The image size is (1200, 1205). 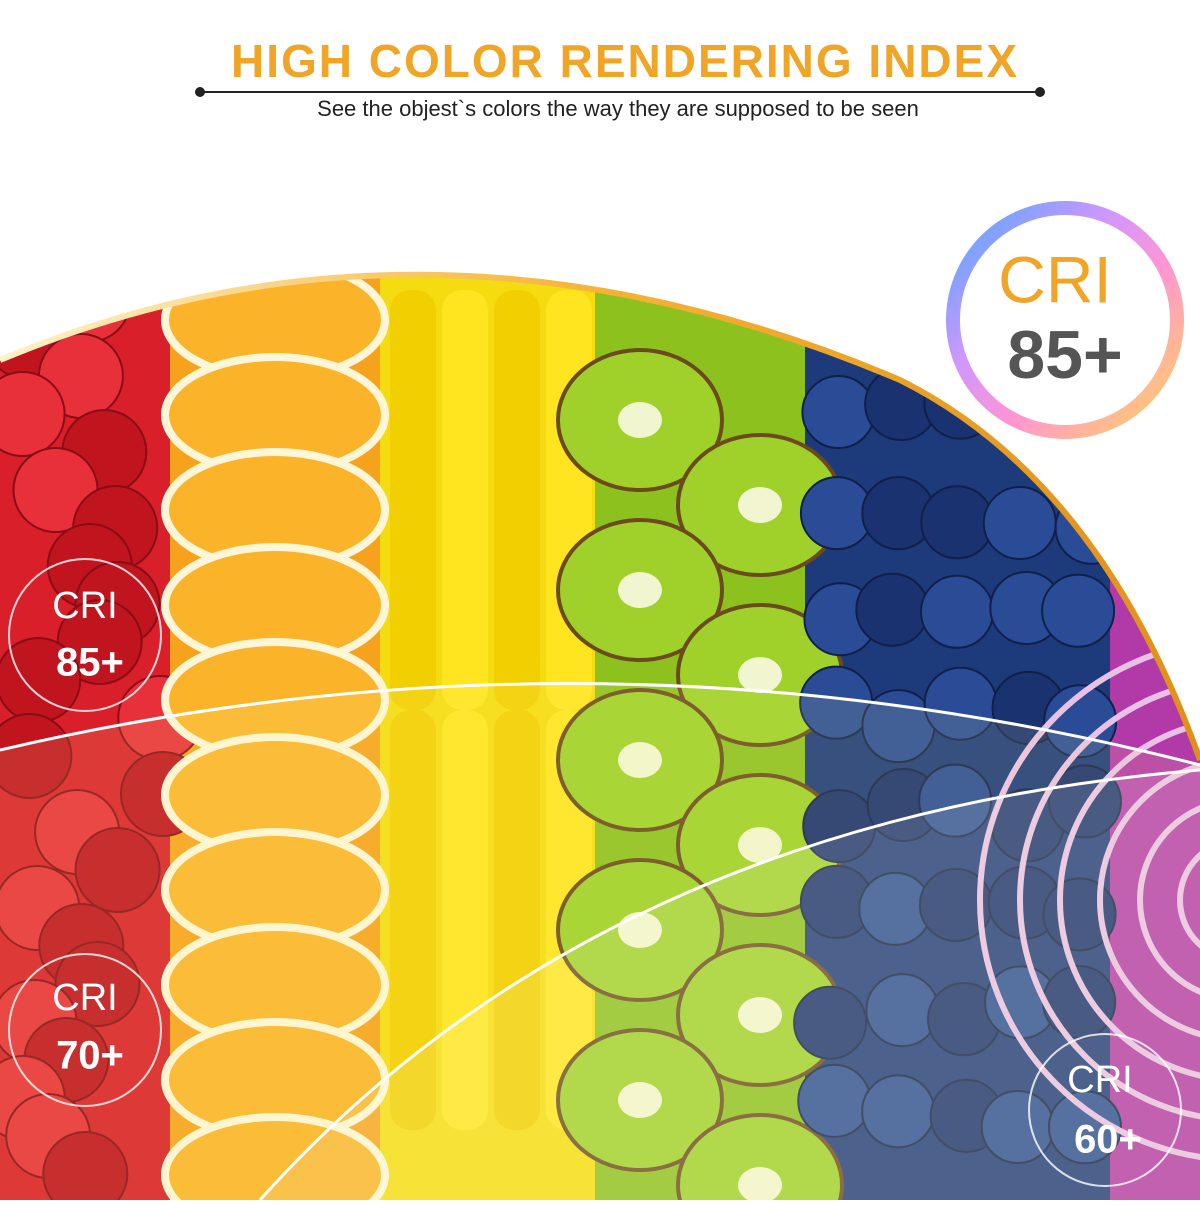 I want to click on main-badge: CRI 85+, so click(x=1065, y=320).